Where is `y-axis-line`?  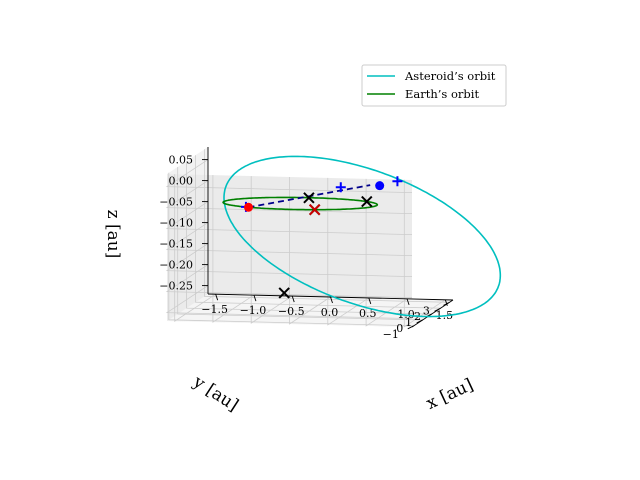 y-axis-line is located at coordinates (432, 313).